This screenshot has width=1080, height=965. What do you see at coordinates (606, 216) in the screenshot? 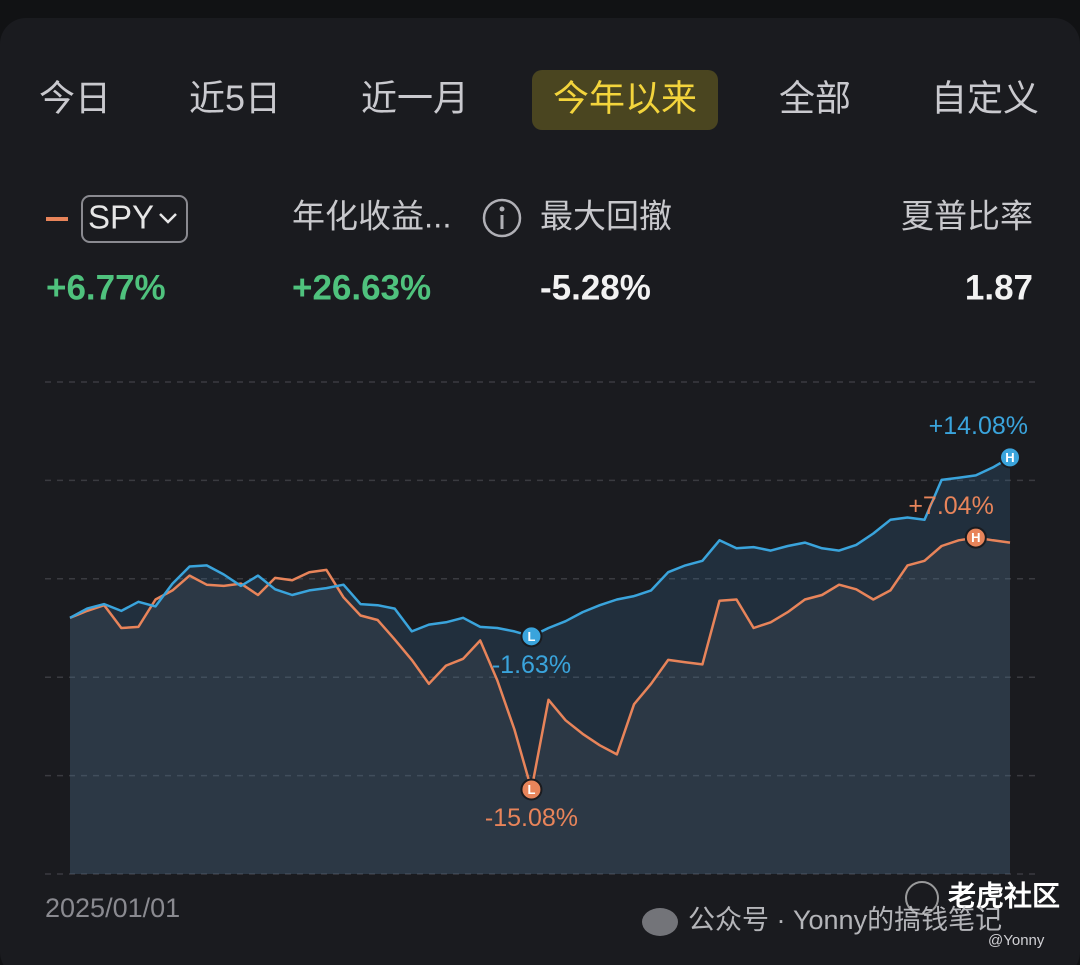
I see `stat-label: 最大回撤` at bounding box center [606, 216].